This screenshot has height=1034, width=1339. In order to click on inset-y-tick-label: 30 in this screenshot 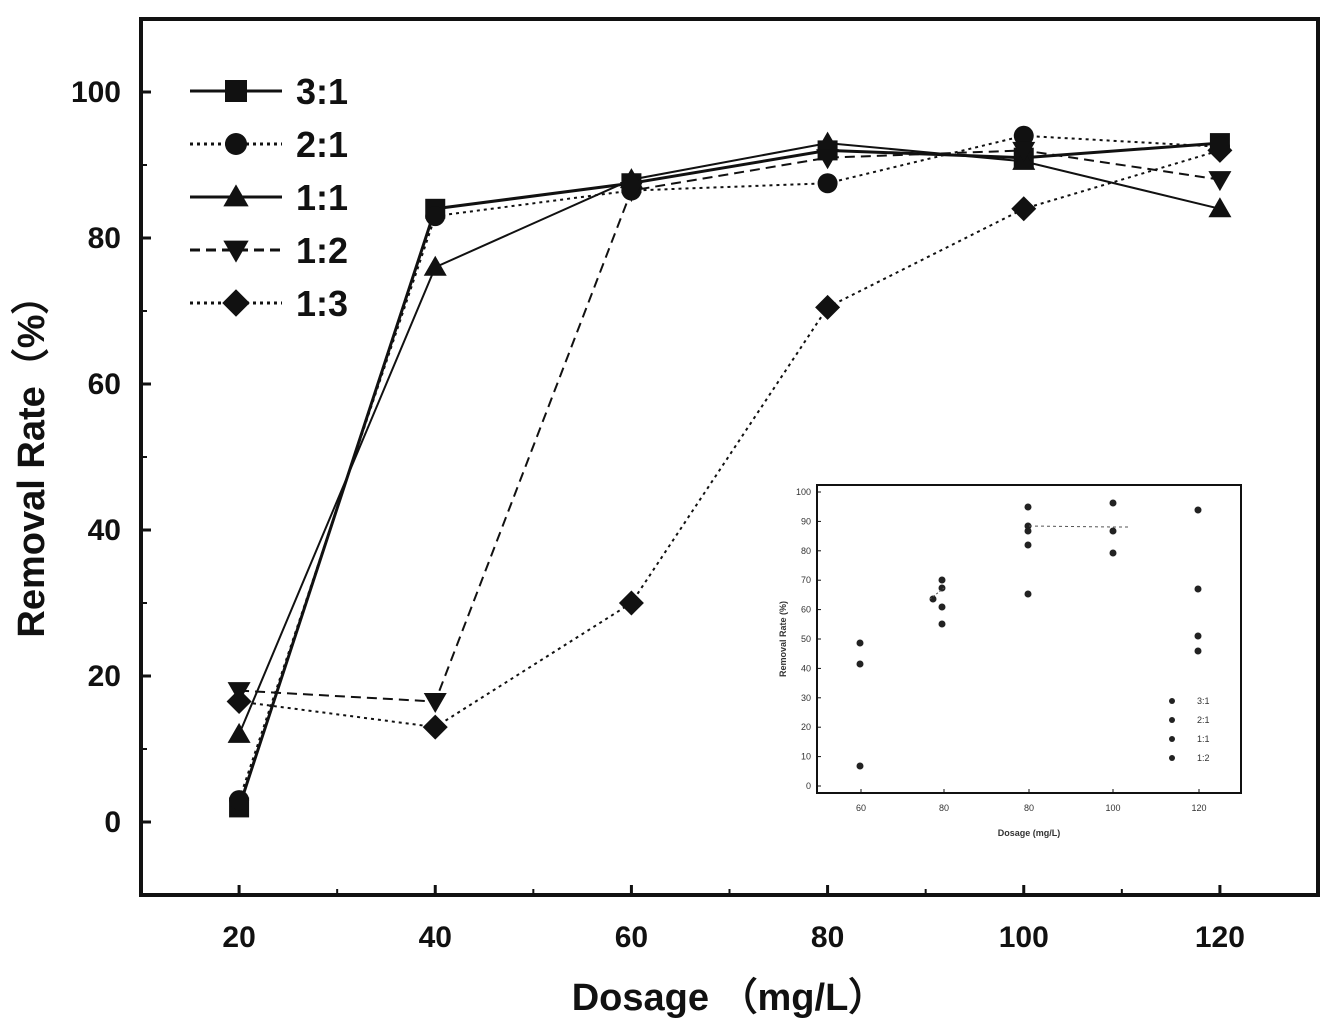, I will do `click(806, 698)`.